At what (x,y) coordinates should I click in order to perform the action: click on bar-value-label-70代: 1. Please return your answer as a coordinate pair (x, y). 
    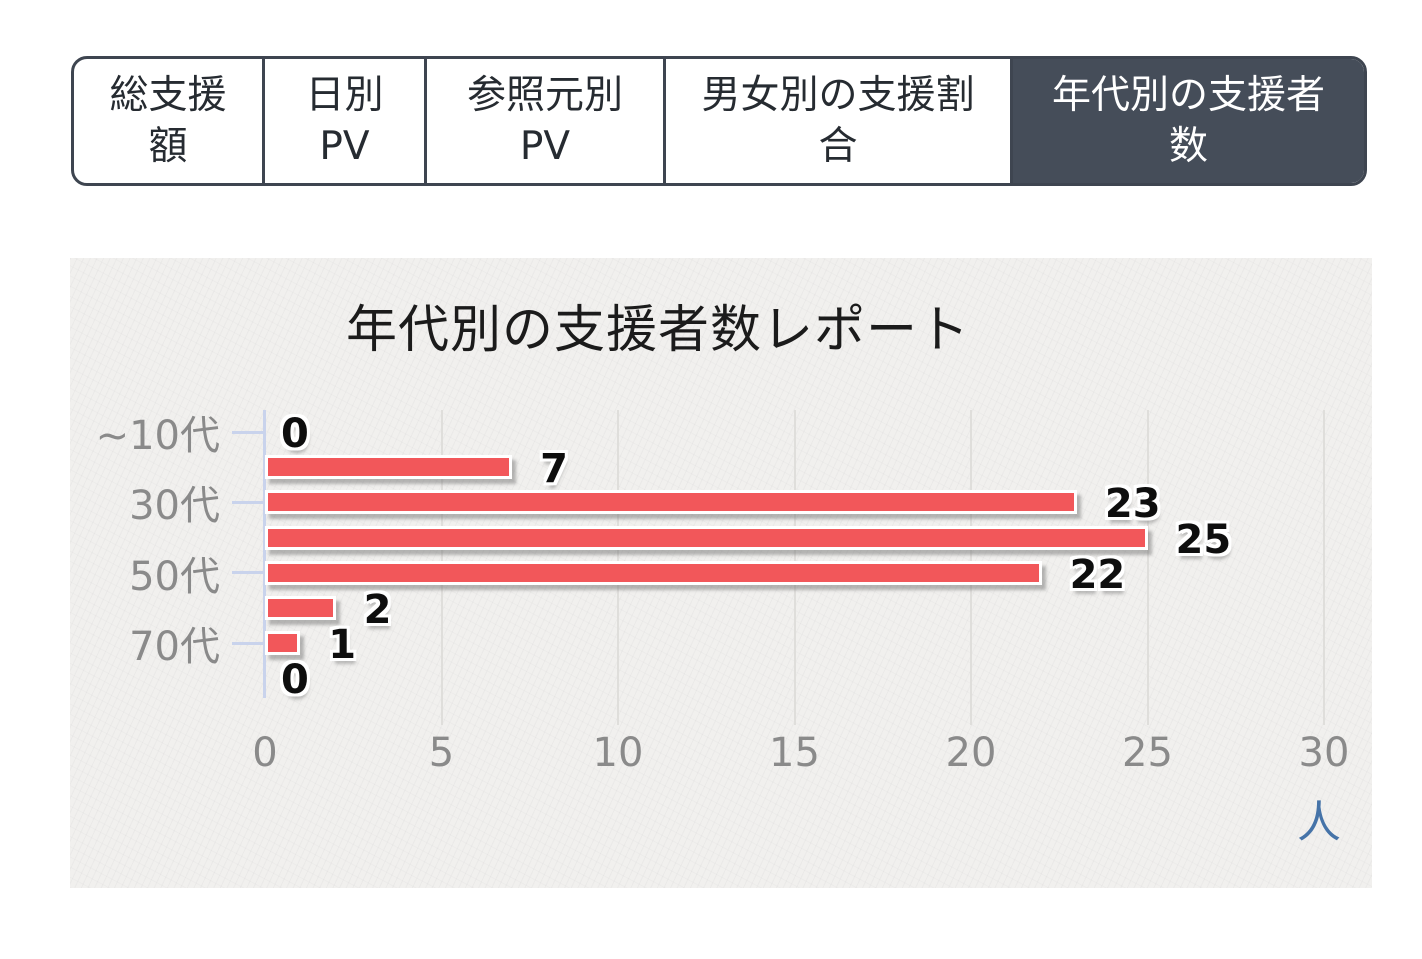
    Looking at the image, I should click on (342, 645).